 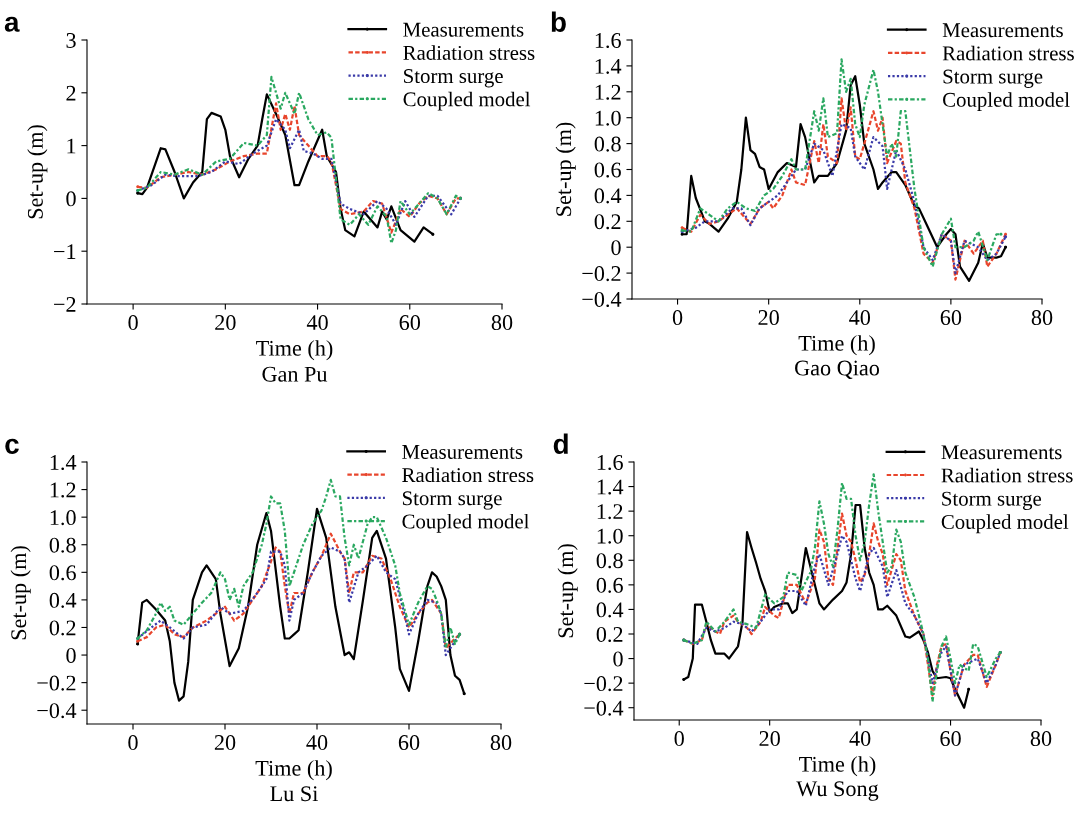 What do you see at coordinates (71, 93) in the screenshot?
I see `y-tick-label: 2` at bounding box center [71, 93].